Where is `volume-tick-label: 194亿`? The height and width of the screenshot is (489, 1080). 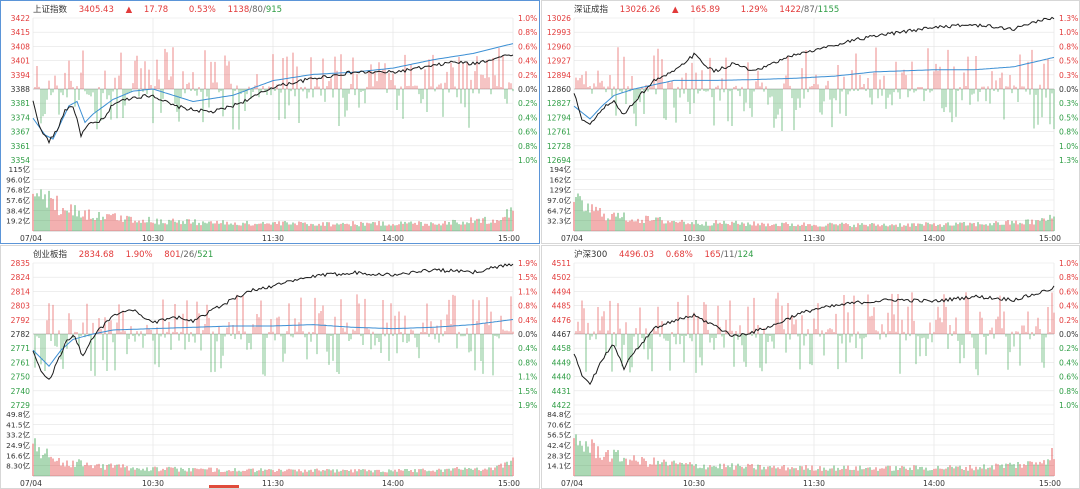 volume-tick-label: 194亿 is located at coordinates (561, 169).